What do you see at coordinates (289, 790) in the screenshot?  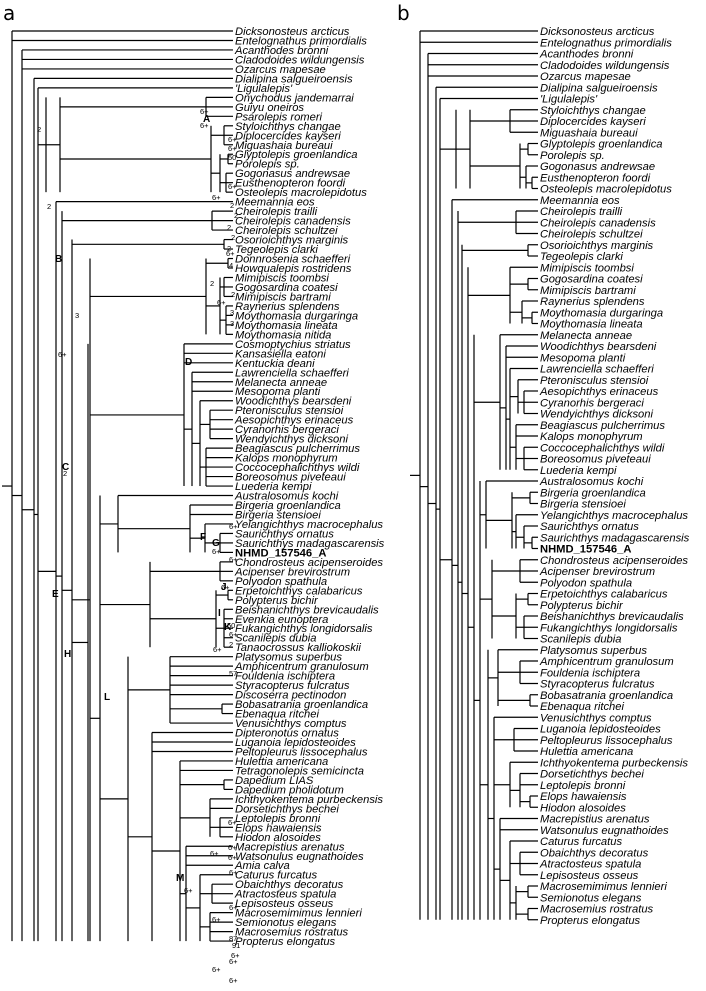 I see `taxon-label: Dapedium pholidotum` at bounding box center [289, 790].